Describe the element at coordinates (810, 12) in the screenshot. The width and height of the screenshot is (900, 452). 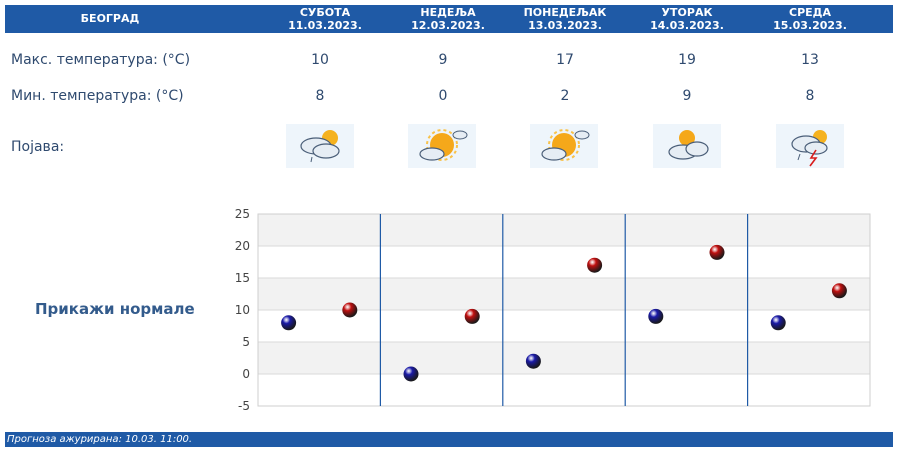
I see `day-name: СРЕДА` at that location.